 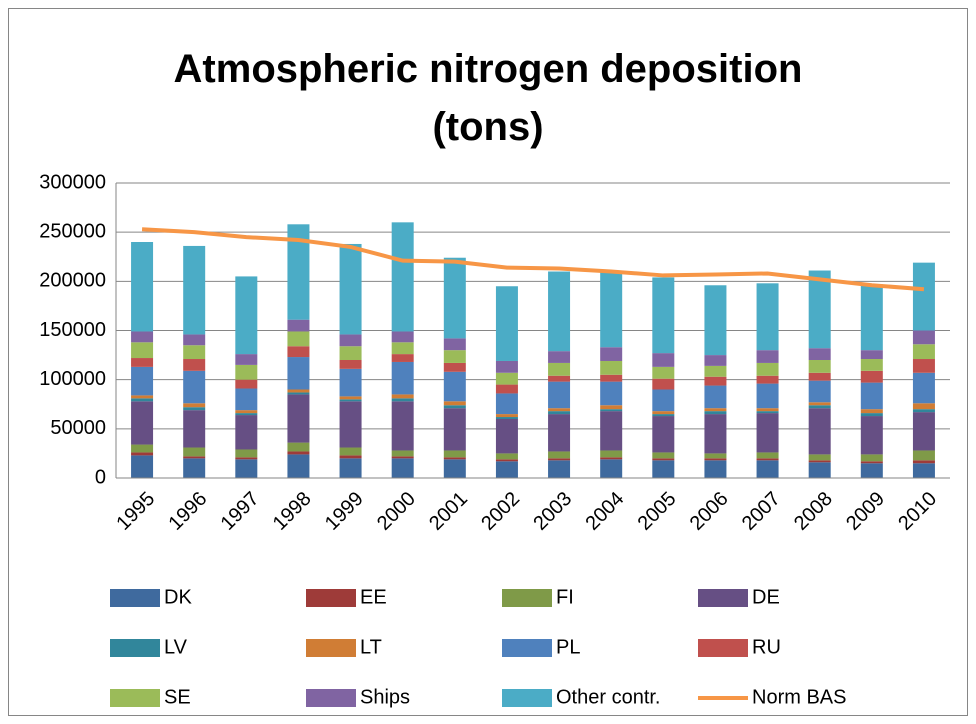 I want to click on chart-title: Atmospheric nitrogen deposition (tons), so click(x=488, y=98).